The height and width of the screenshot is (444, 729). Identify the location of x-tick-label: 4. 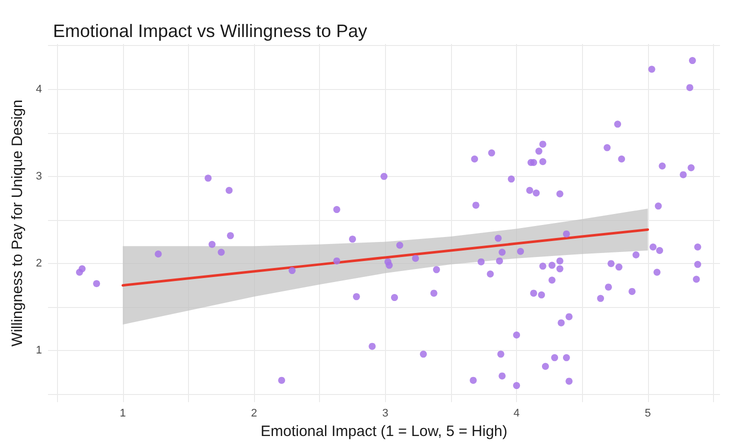
(517, 414).